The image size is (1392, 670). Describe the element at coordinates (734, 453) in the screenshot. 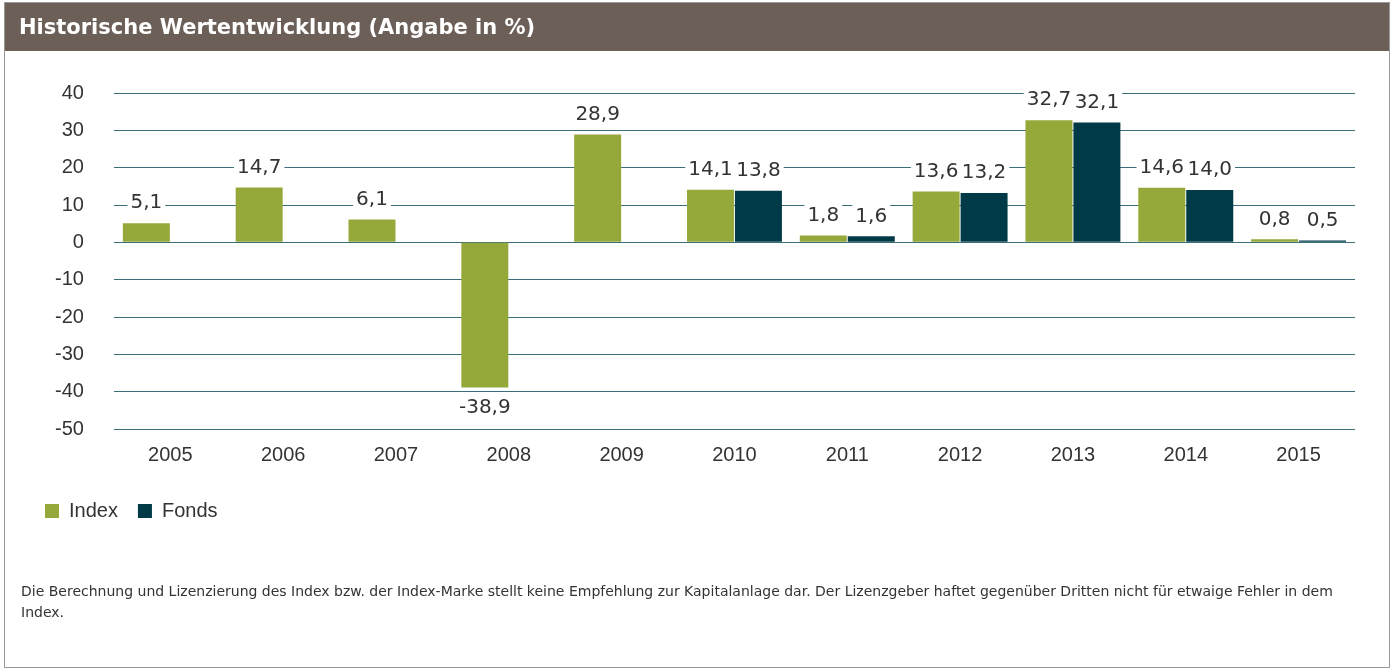

I see `x-tick-label: 2010` at that location.